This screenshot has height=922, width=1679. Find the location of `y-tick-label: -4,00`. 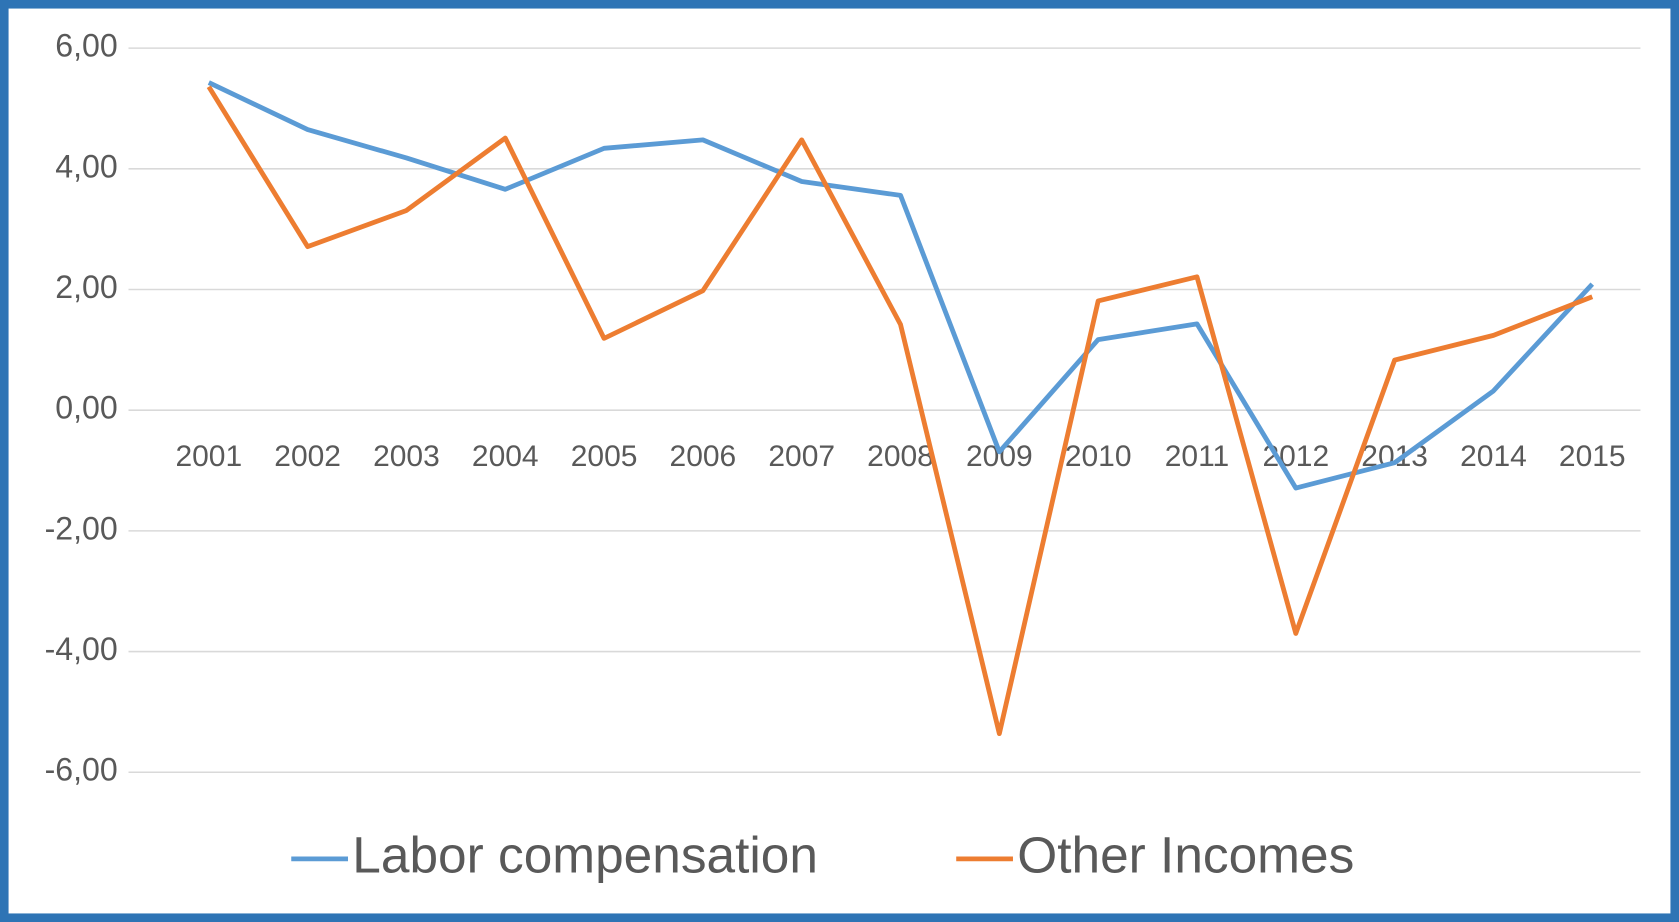

y-tick-label: -4,00 is located at coordinates (81, 649).